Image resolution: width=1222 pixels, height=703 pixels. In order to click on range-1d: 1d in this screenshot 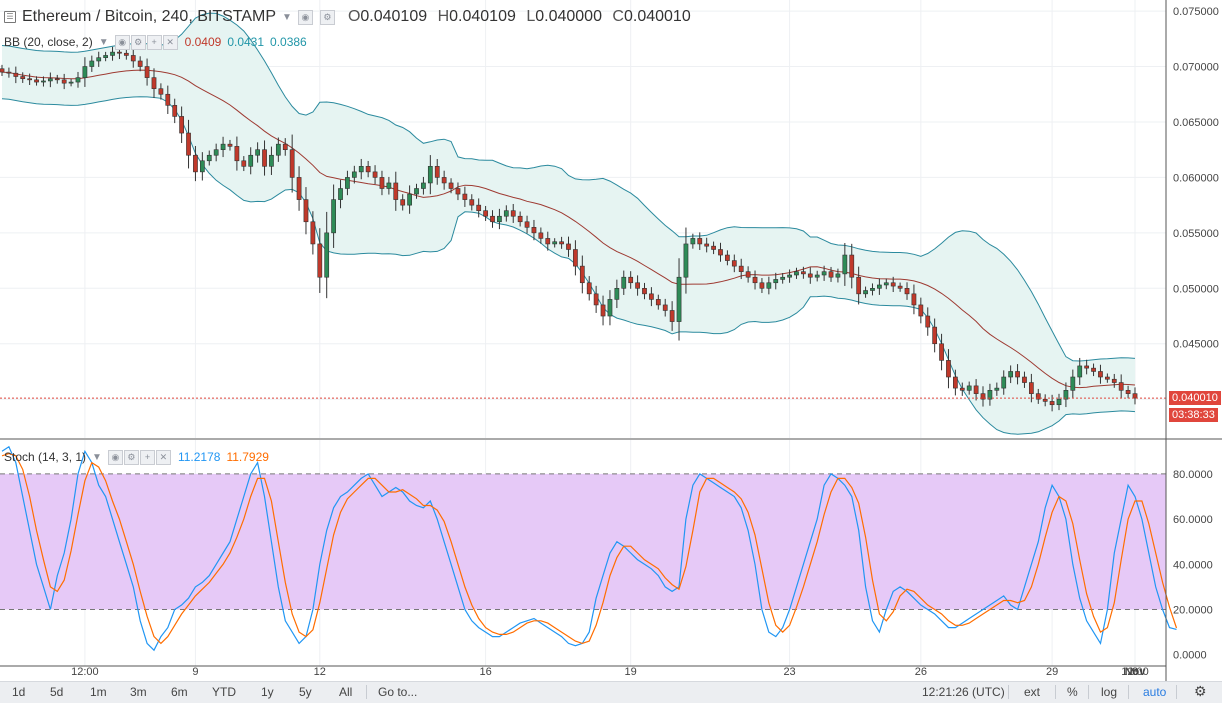, I will do `click(19, 692)`.